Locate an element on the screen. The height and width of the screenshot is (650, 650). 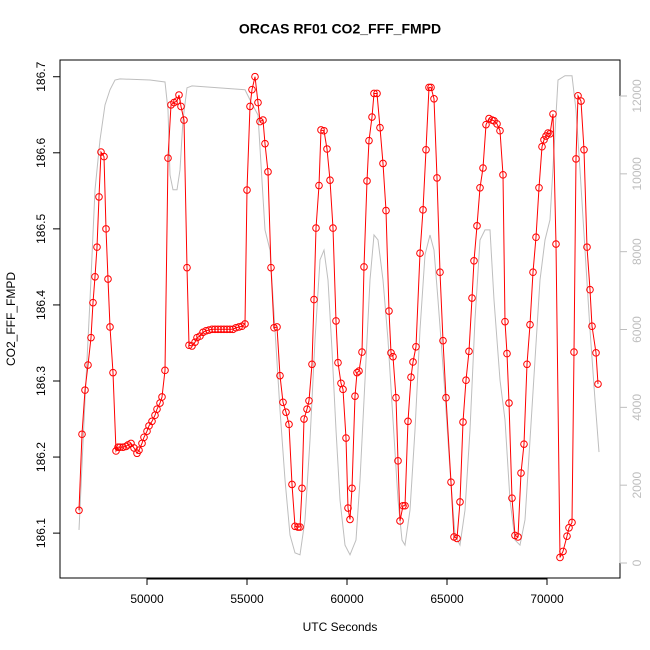
y-tick-label: 186.4 is located at coordinates (41, 305).